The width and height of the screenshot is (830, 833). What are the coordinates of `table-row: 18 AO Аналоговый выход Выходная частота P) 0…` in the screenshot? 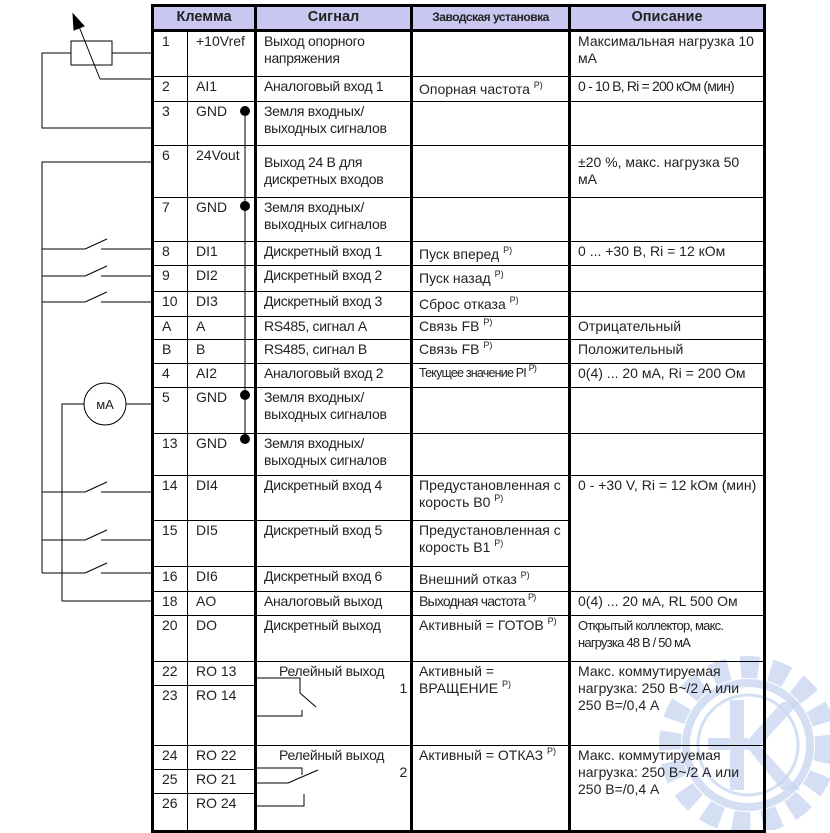 It's located at (459, 603).